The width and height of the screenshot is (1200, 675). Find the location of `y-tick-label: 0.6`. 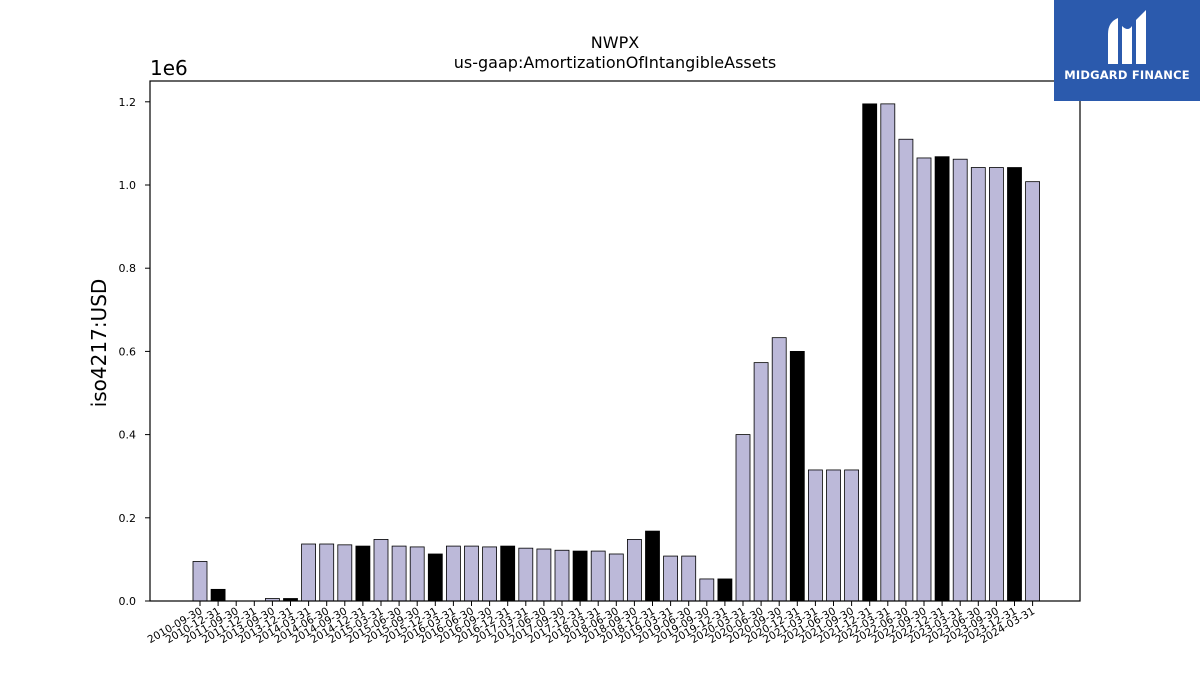

y-tick-label: 0.6 is located at coordinates (128, 351).